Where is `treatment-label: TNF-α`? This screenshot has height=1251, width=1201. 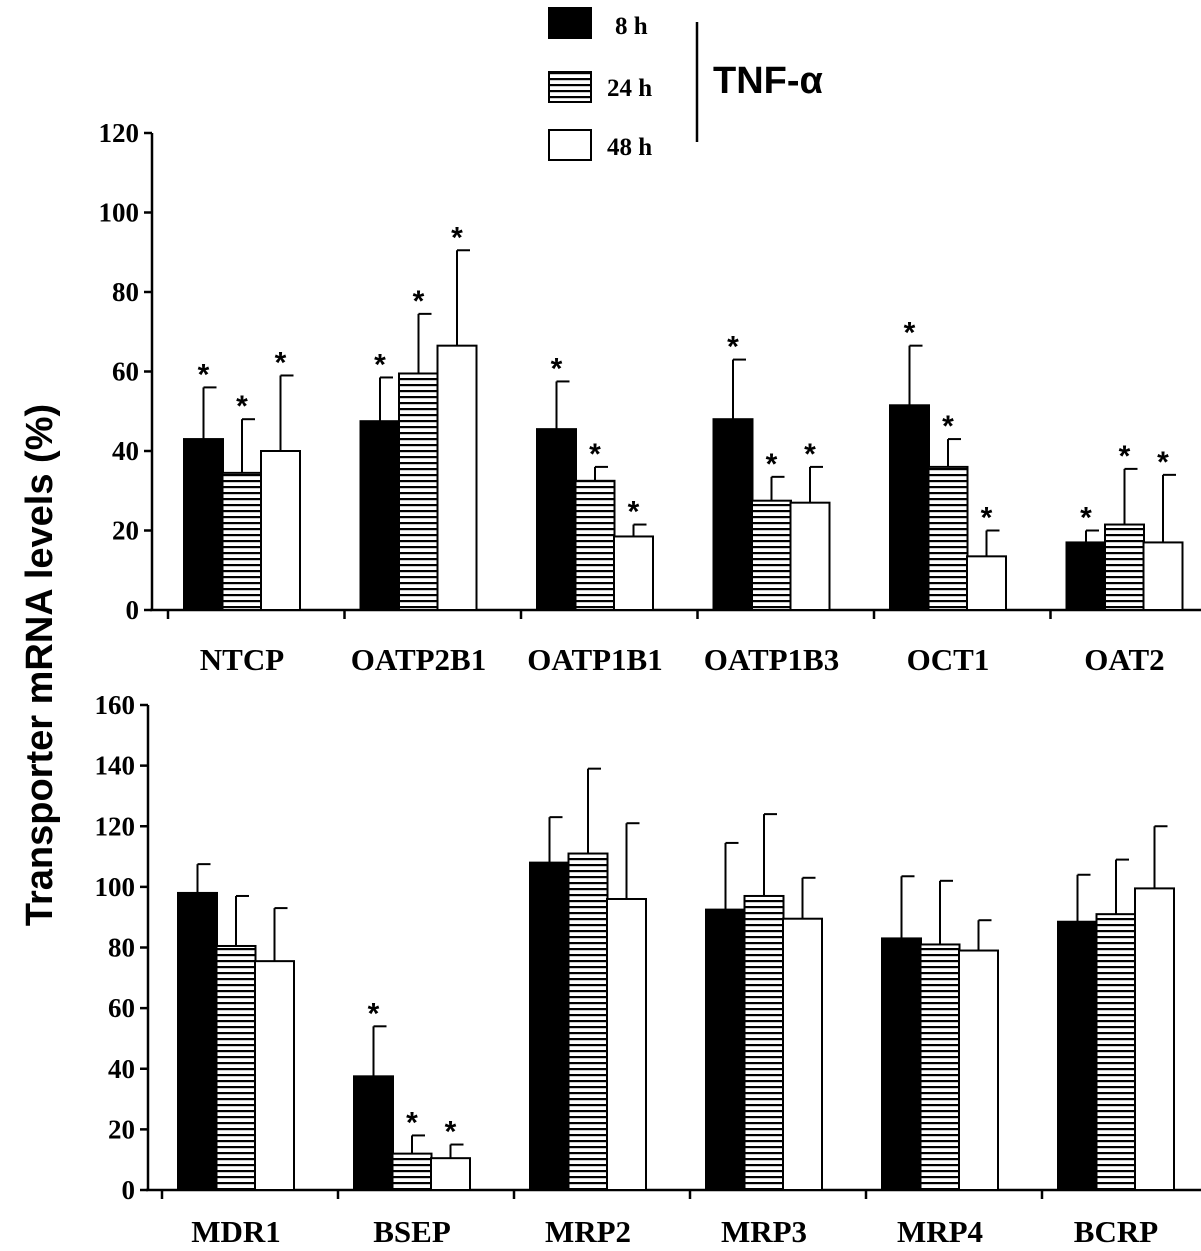
treatment-label: TNF-α is located at coordinates (768, 81).